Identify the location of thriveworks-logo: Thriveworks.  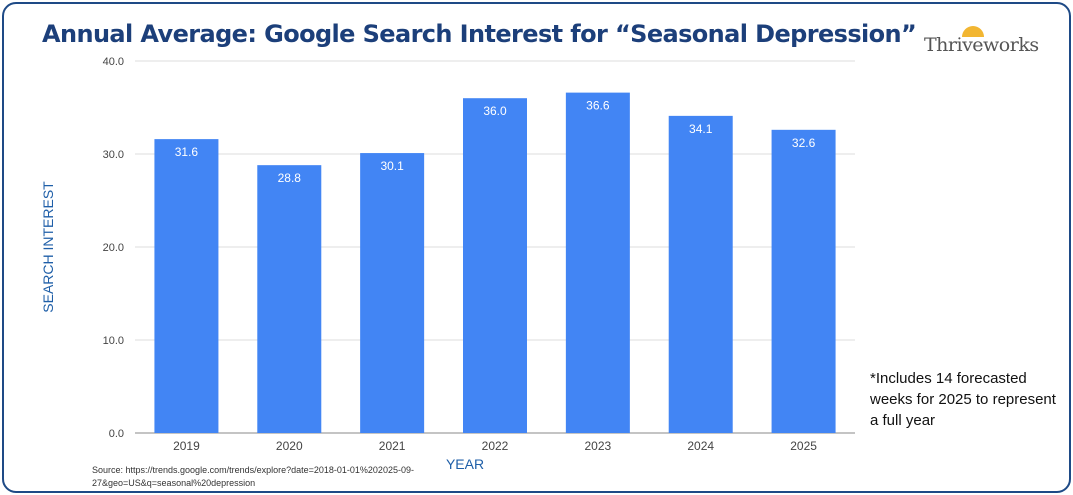
(986, 41).